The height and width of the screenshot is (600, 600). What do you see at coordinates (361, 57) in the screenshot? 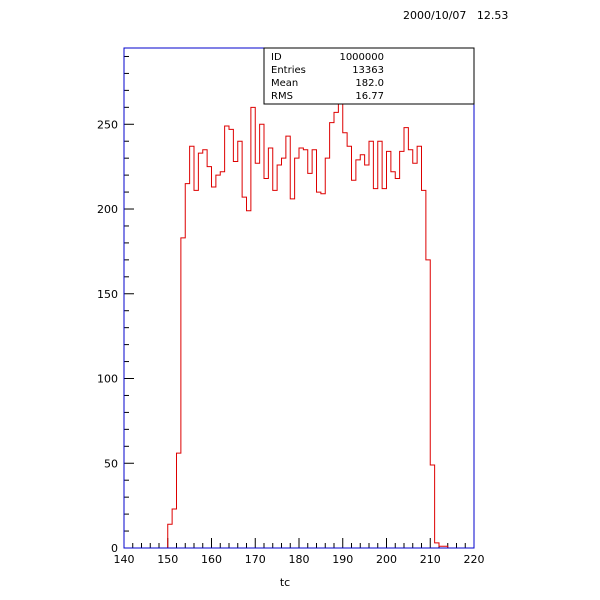
I see `stats-value: 1000000` at bounding box center [361, 57].